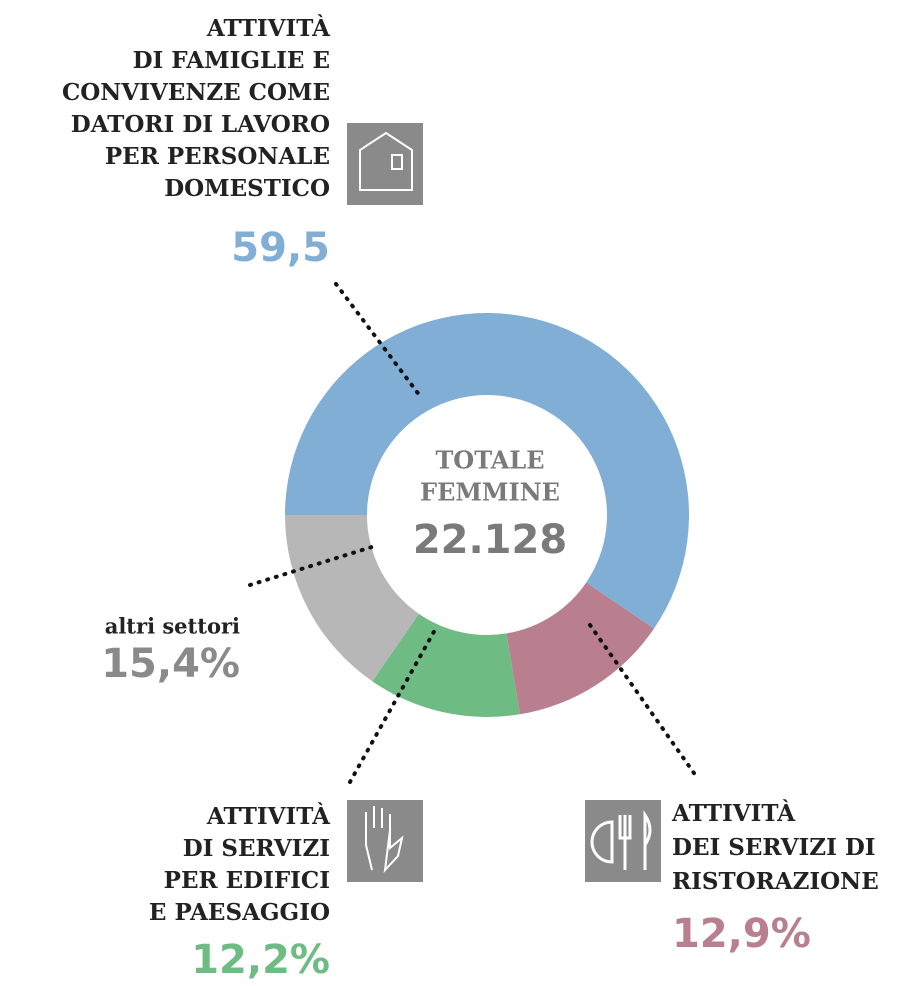 Image resolution: width=916 pixels, height=986 pixels. I want to click on value-label: 12,2%, so click(260, 960).